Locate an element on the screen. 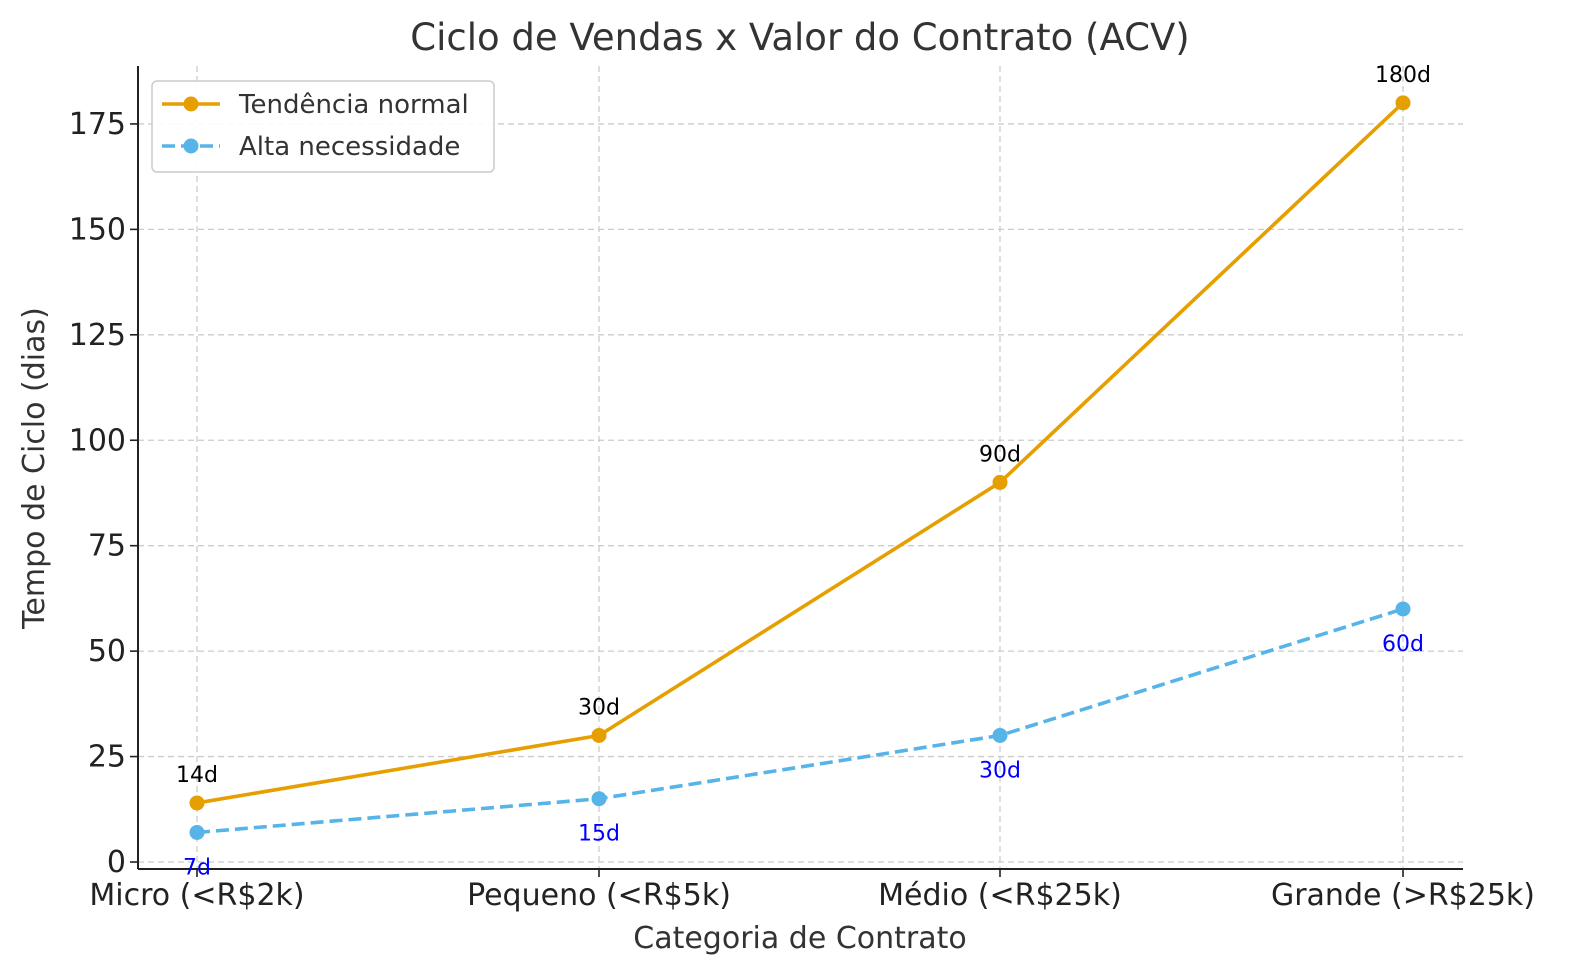  data-label-normal: 180d is located at coordinates (1403, 75).